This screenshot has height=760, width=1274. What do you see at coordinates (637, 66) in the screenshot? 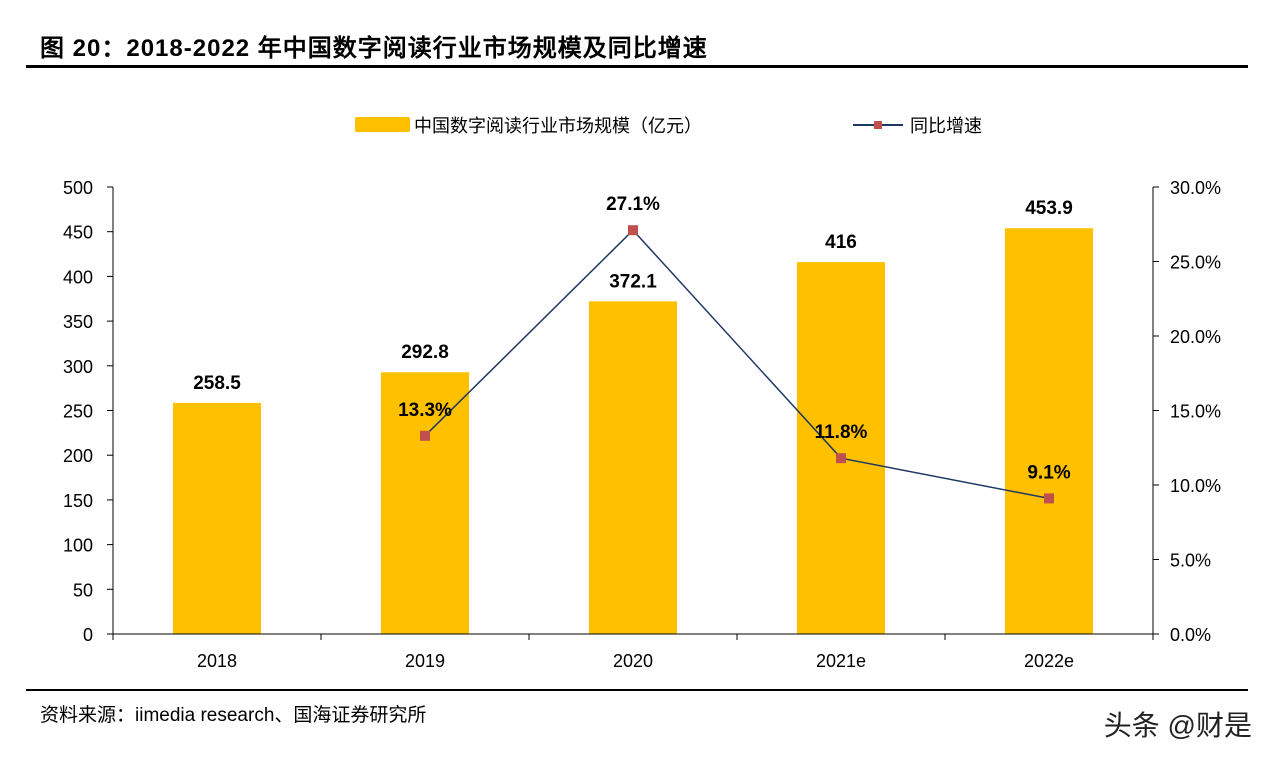
I see `top-rule` at bounding box center [637, 66].